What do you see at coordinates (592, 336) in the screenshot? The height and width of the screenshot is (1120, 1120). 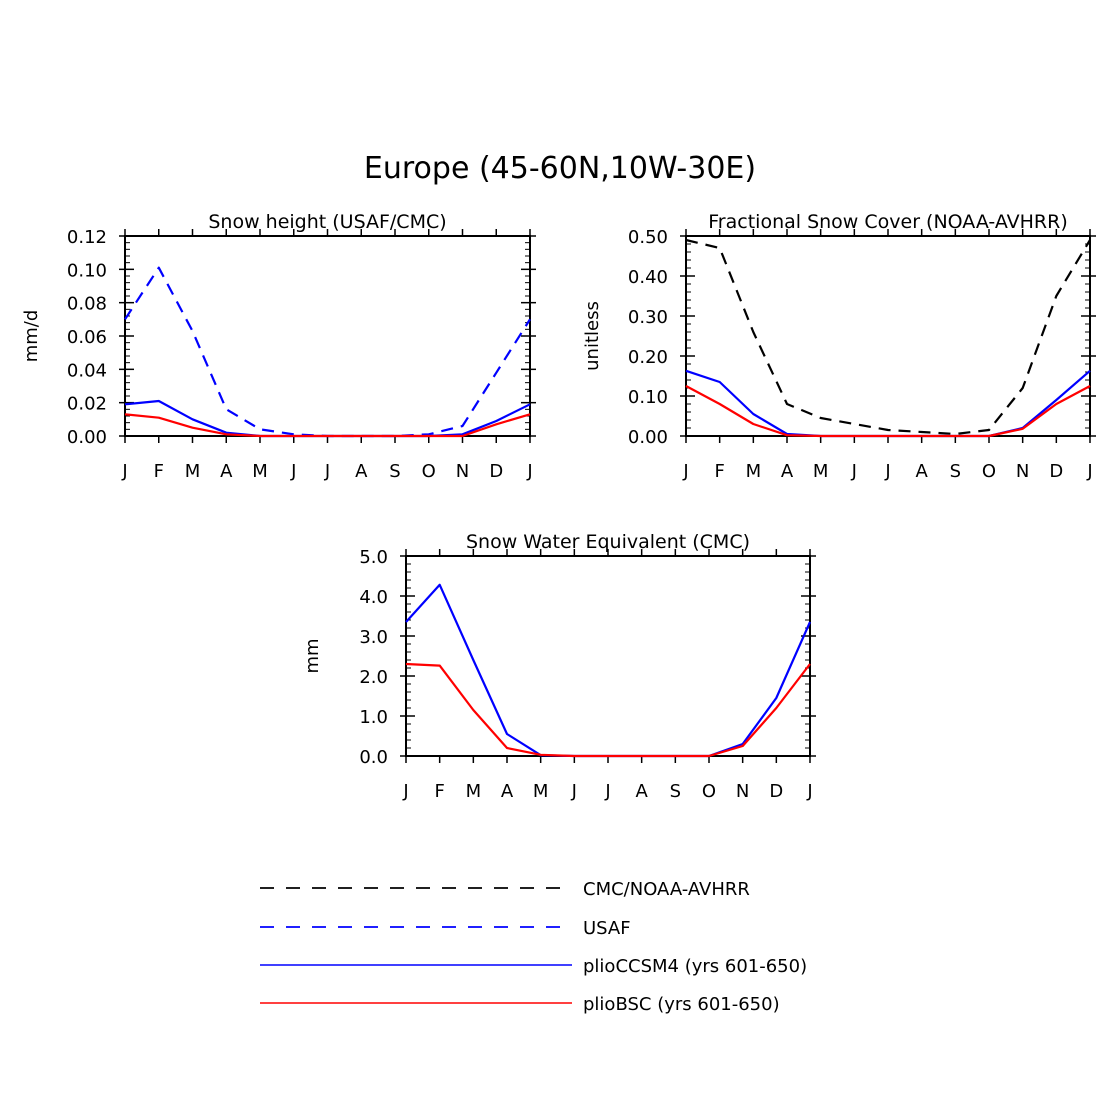 I see `y-axis-label: unitless` at bounding box center [592, 336].